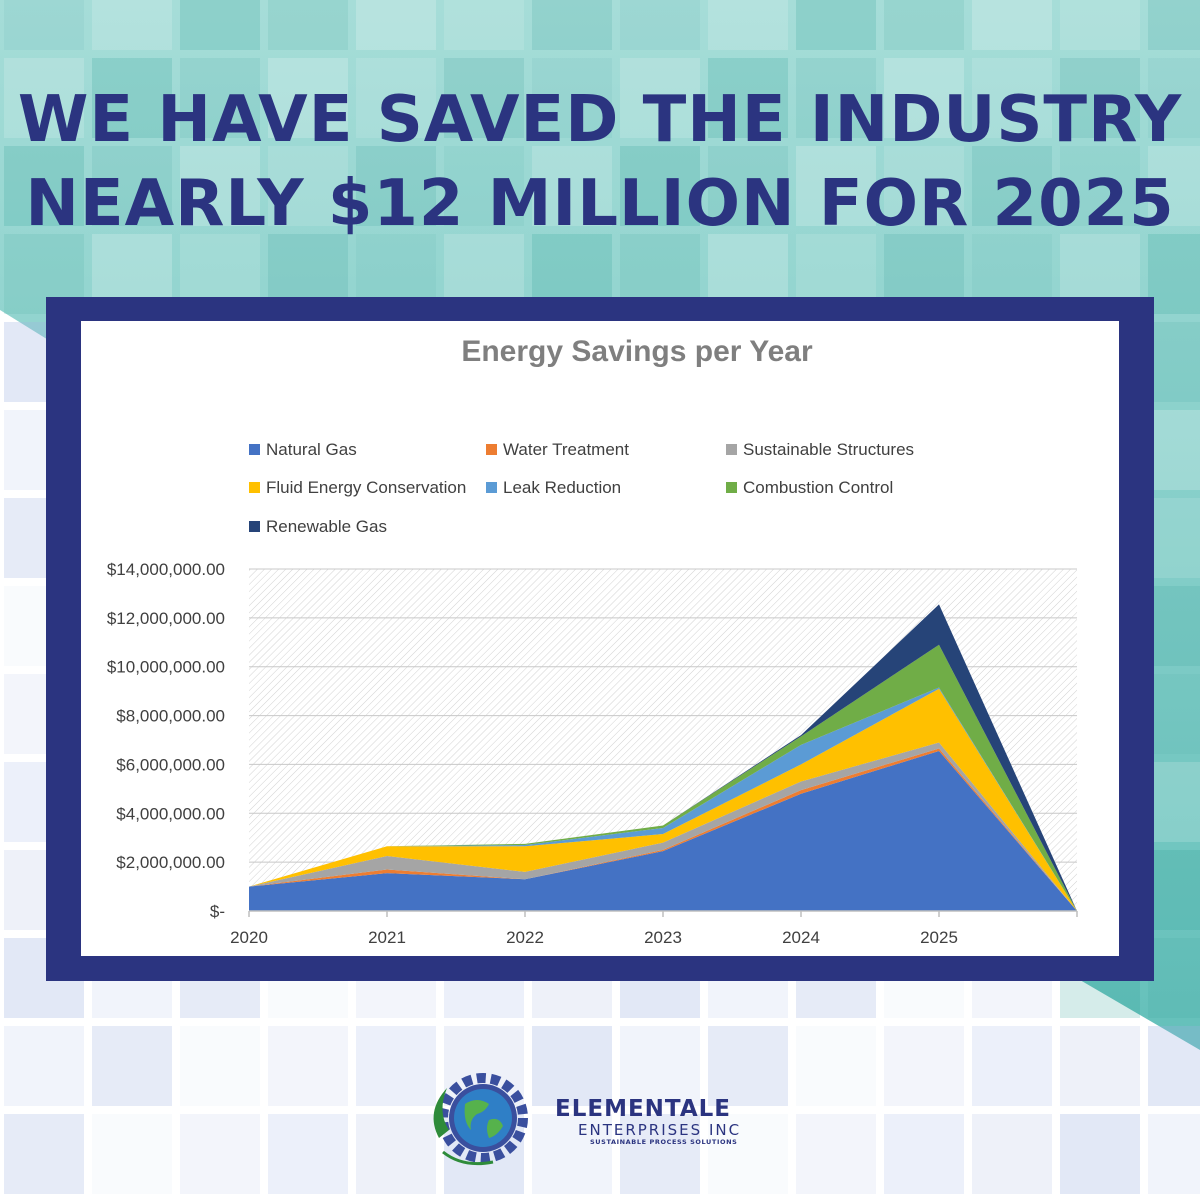 The height and width of the screenshot is (1200, 1200). What do you see at coordinates (166, 569) in the screenshot?
I see `y-tick-label: $14,000,000.00` at bounding box center [166, 569].